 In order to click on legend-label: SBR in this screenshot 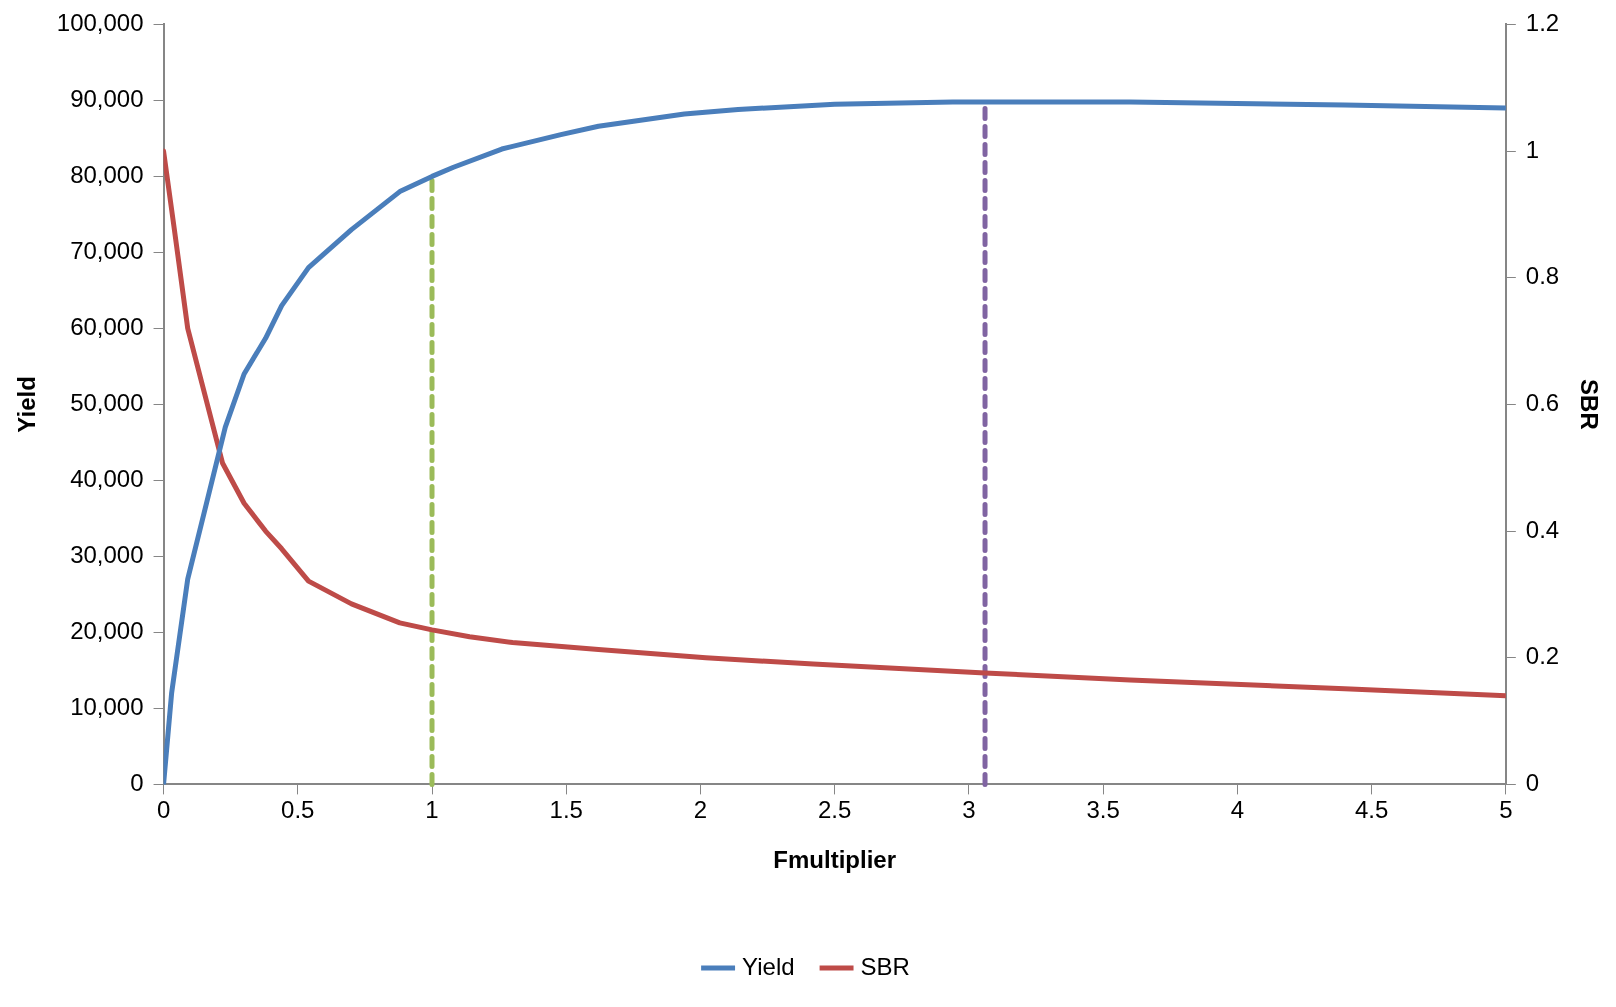, I will do `click(885, 966)`.